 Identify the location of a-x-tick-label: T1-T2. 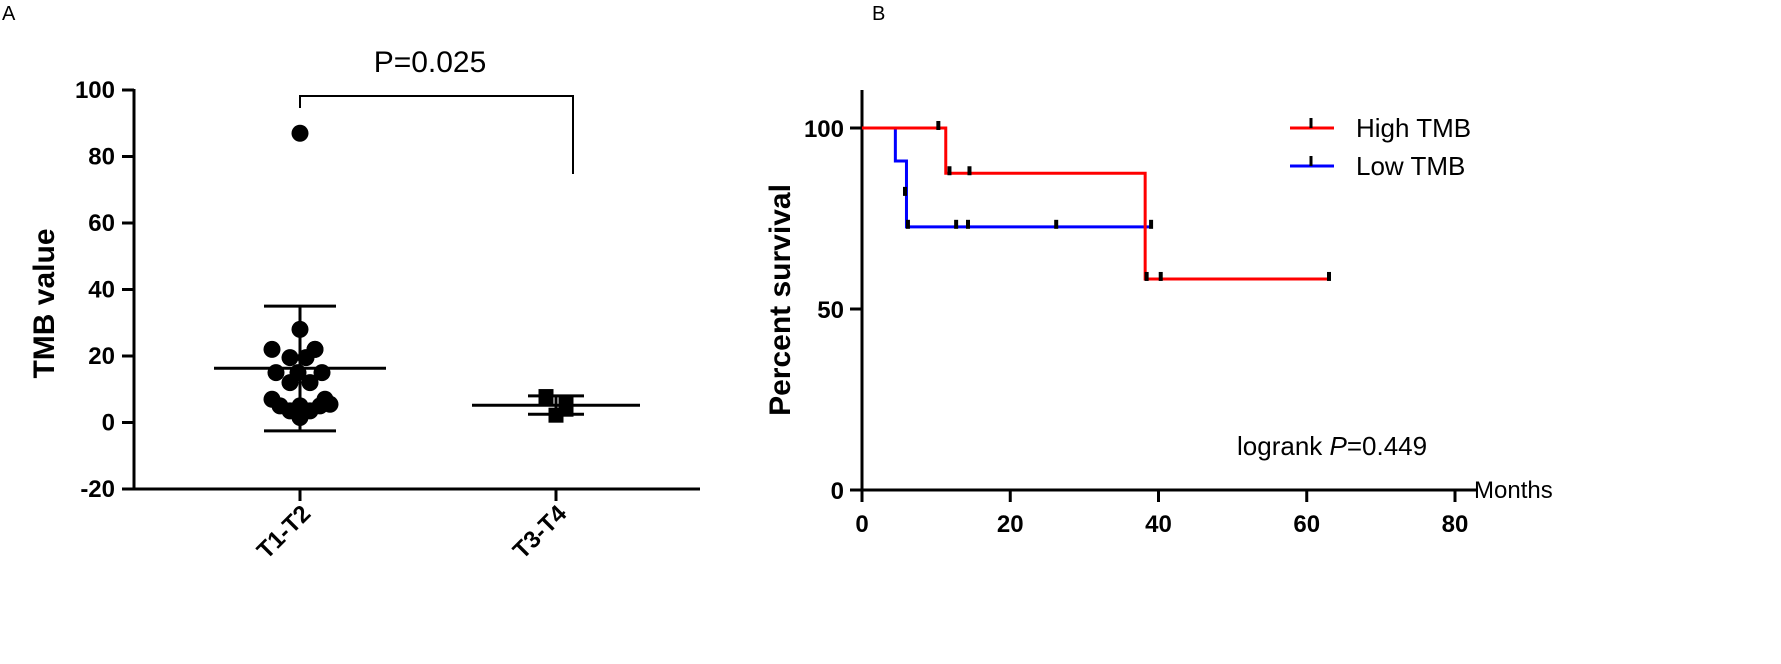
(284, 532).